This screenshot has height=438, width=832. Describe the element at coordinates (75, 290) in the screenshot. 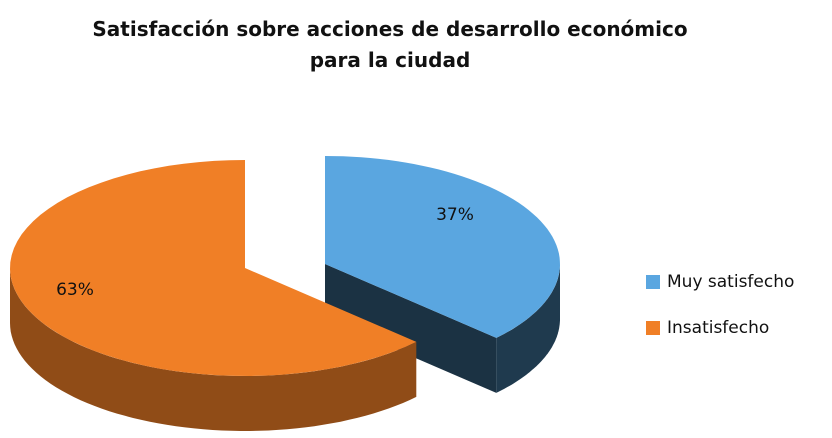

I see `data-label: 63%` at that location.